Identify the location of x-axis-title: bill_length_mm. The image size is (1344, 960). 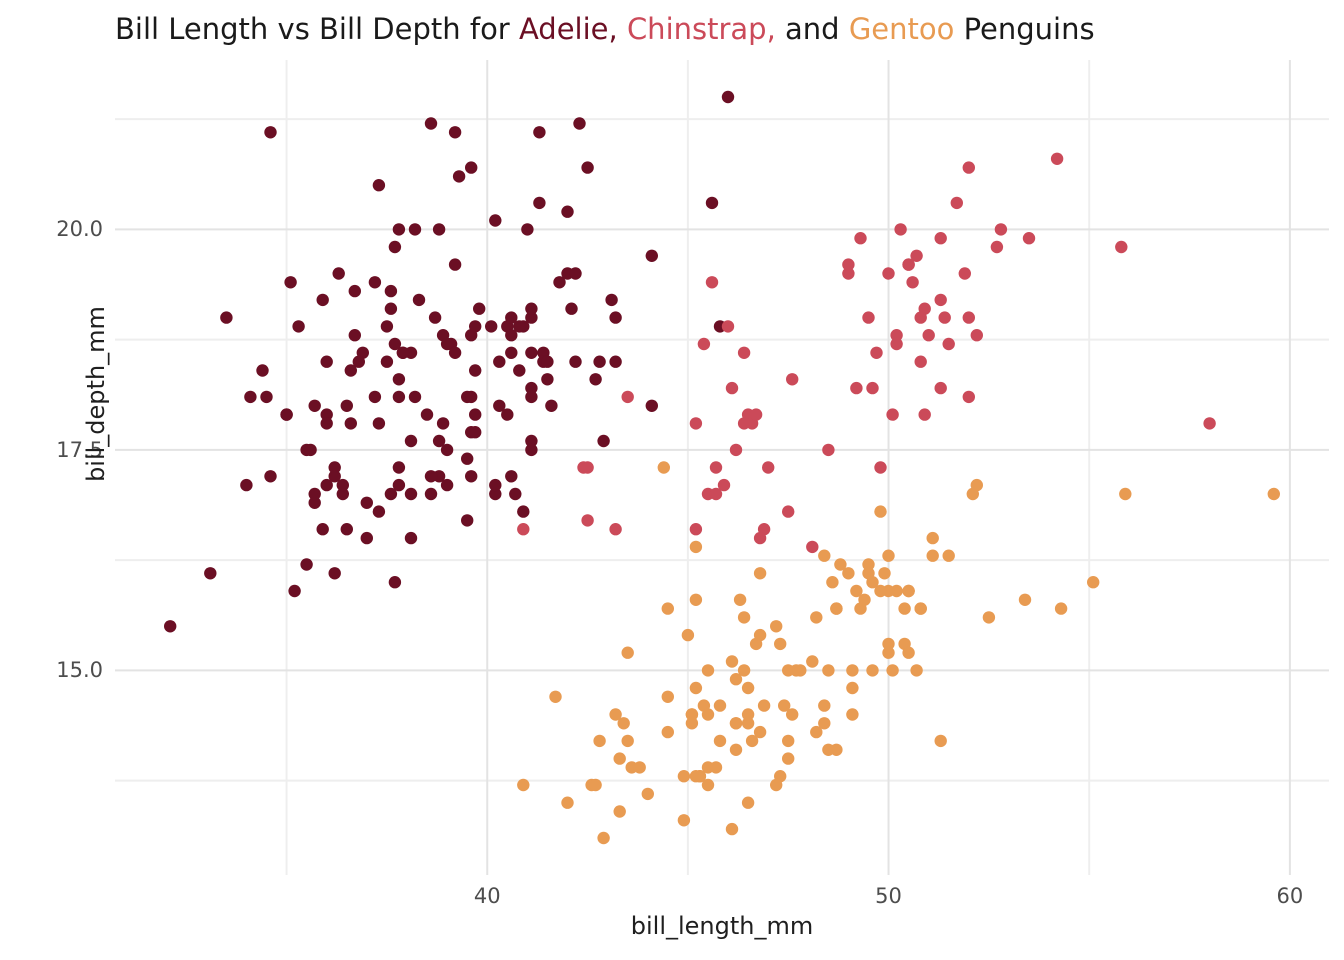
(722, 926).